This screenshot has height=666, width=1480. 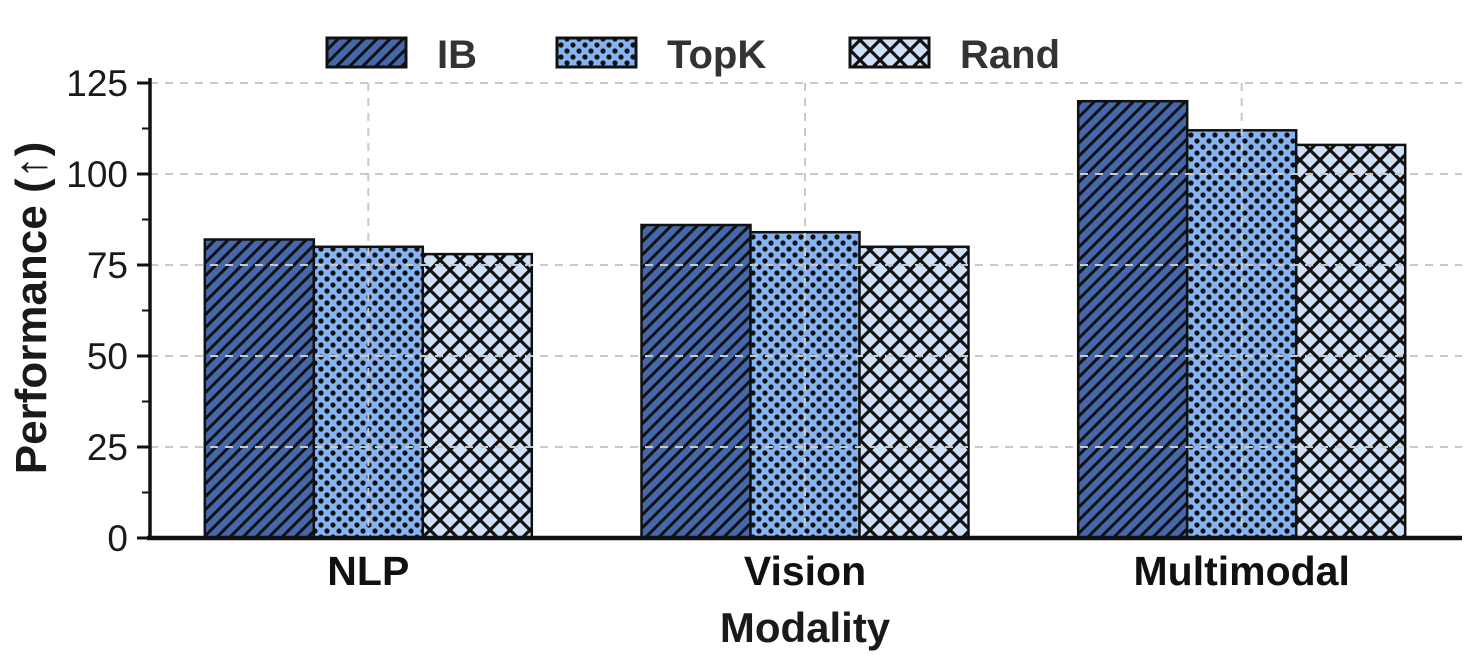 I want to click on bar-IB-NLP, so click(x=259, y=389).